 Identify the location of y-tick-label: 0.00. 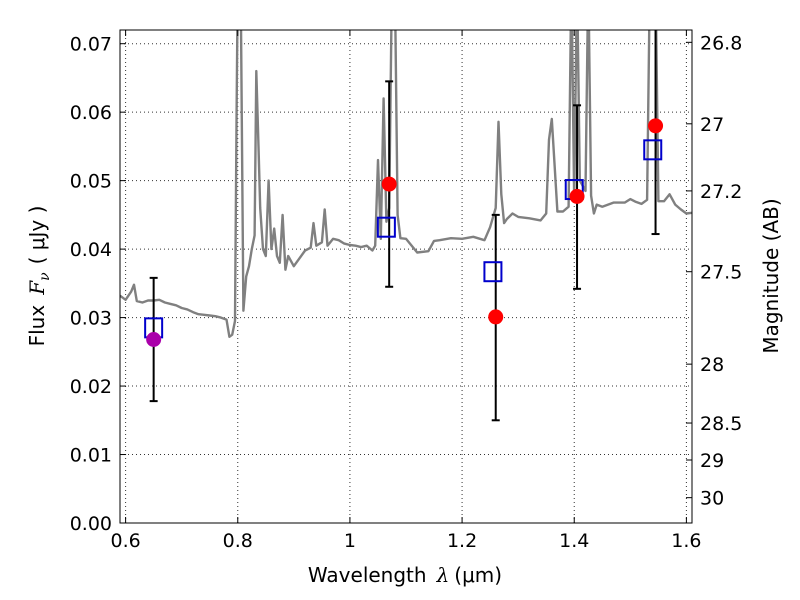
(91, 524).